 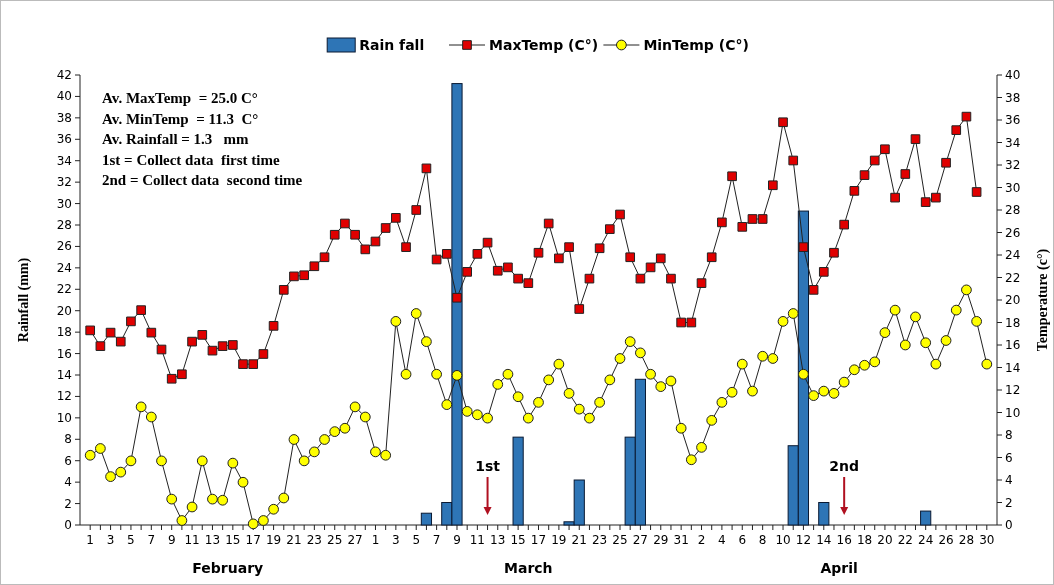 I want to click on y2-tick-label: 24, so click(x=1013, y=255).